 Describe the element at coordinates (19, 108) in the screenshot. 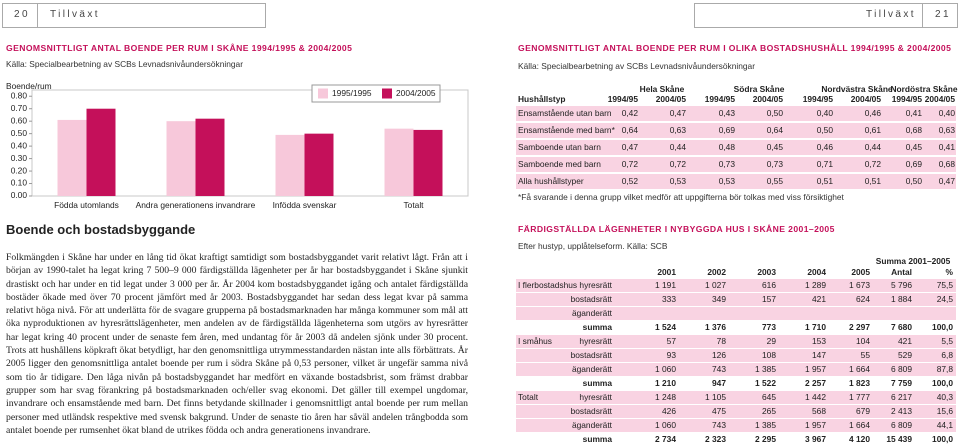

I see `y-tick-label: 0.70` at that location.